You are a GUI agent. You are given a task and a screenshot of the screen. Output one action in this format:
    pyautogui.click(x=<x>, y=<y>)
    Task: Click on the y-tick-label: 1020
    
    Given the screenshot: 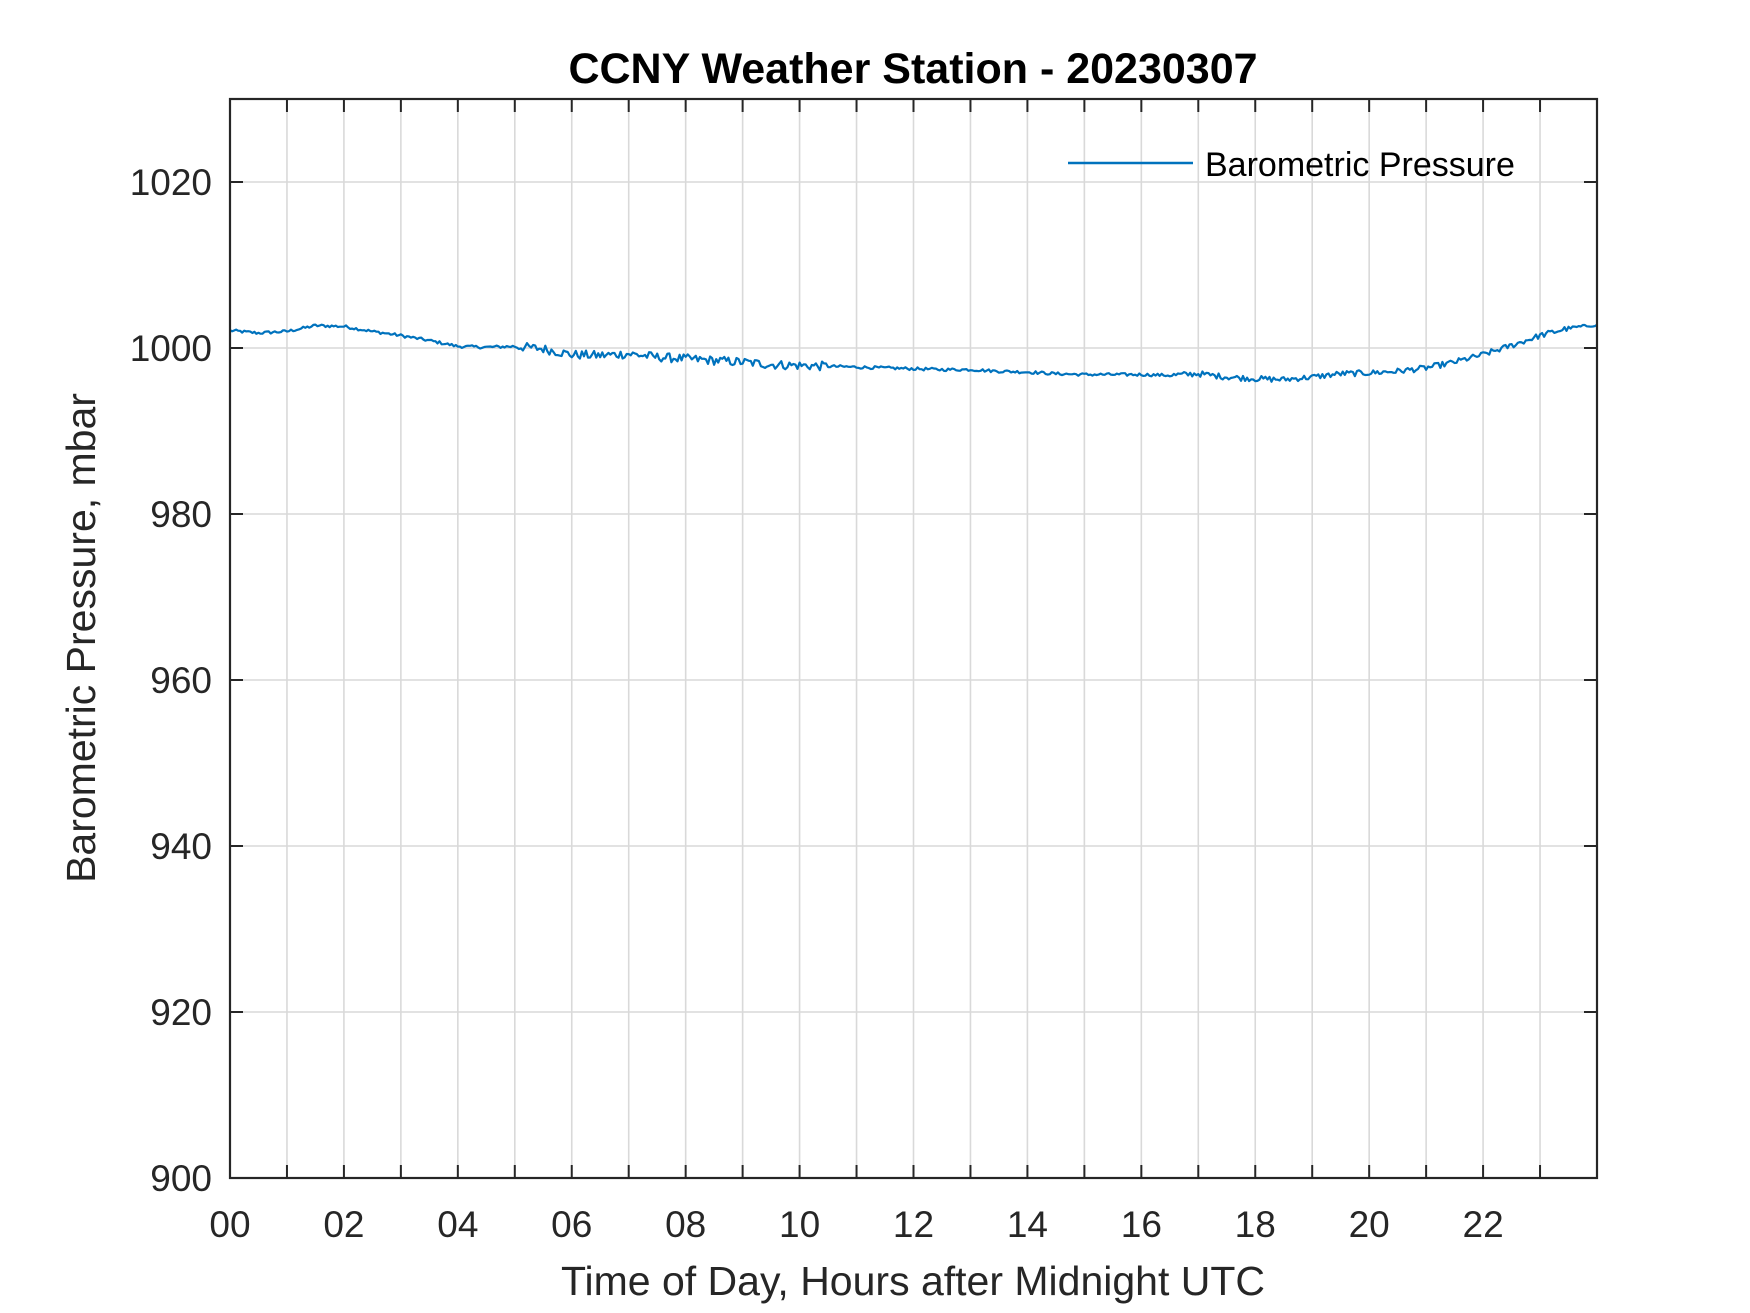 What is the action you would take?
    pyautogui.click(x=171, y=182)
    